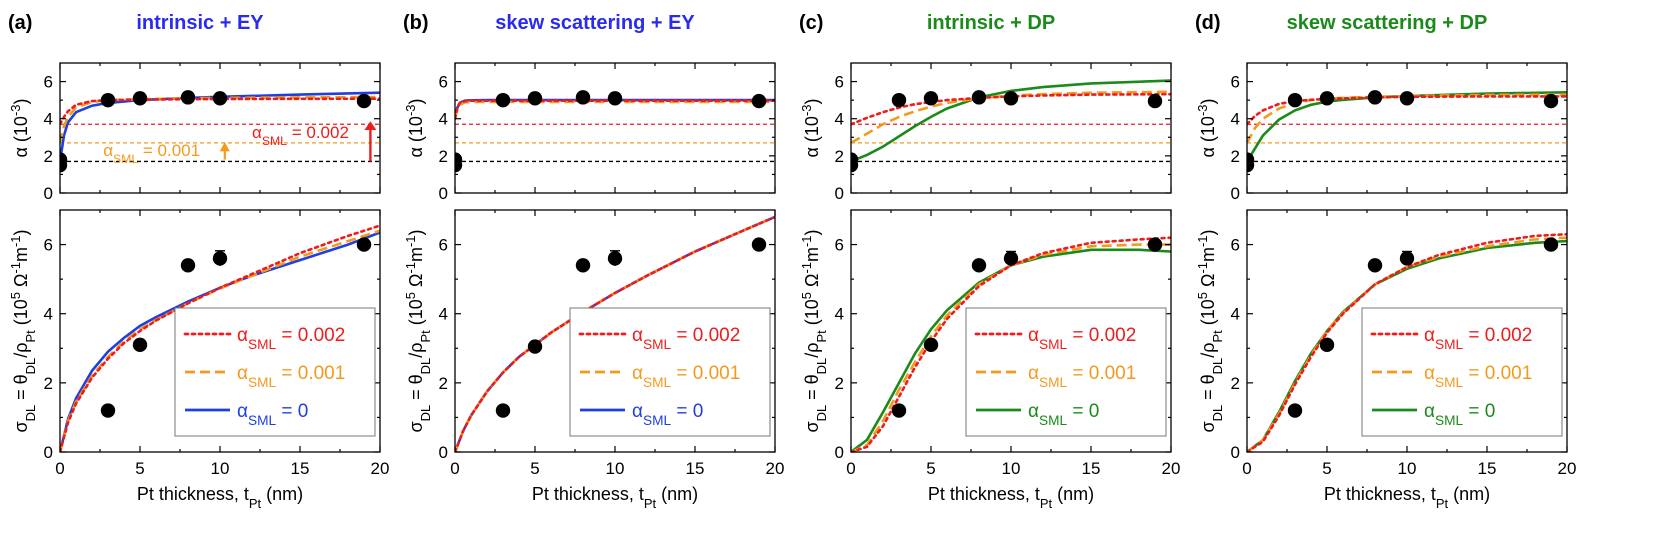  I want to click on plot-c-top: 0 2 4 6 α (10-3), so click(985, 132).